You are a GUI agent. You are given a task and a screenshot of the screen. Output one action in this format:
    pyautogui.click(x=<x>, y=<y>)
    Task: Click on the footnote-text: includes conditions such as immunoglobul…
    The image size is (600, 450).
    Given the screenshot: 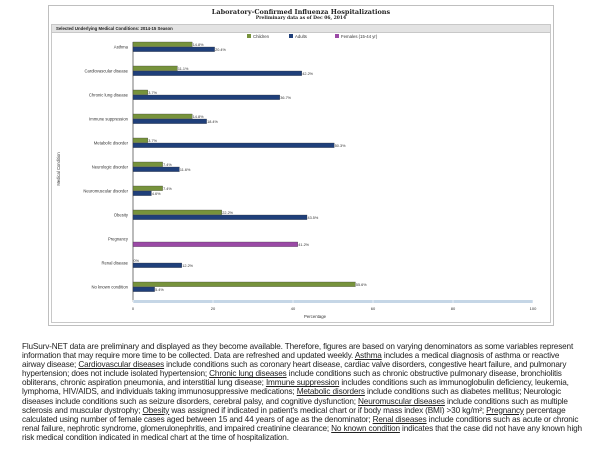 What is the action you would take?
    pyautogui.click(x=295, y=387)
    